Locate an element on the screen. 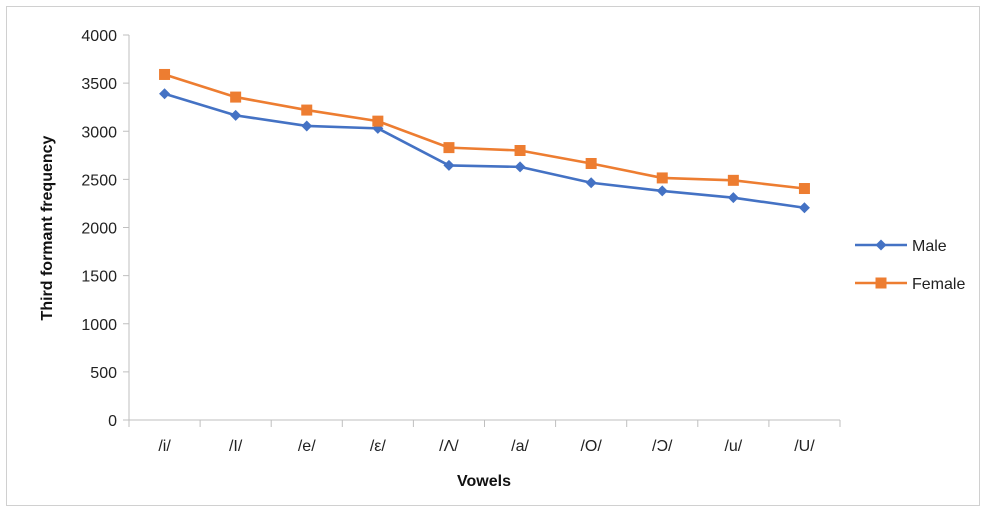 The height and width of the screenshot is (512, 987). series-line-male is located at coordinates (484, 151).